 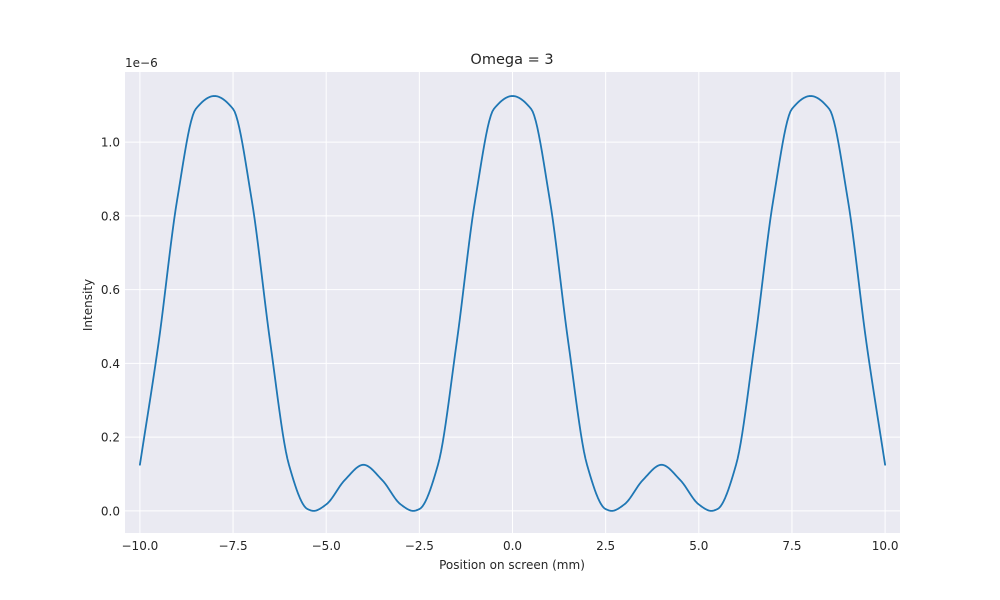 What do you see at coordinates (88, 305) in the screenshot?
I see `y-axis-label: Intensity` at bounding box center [88, 305].